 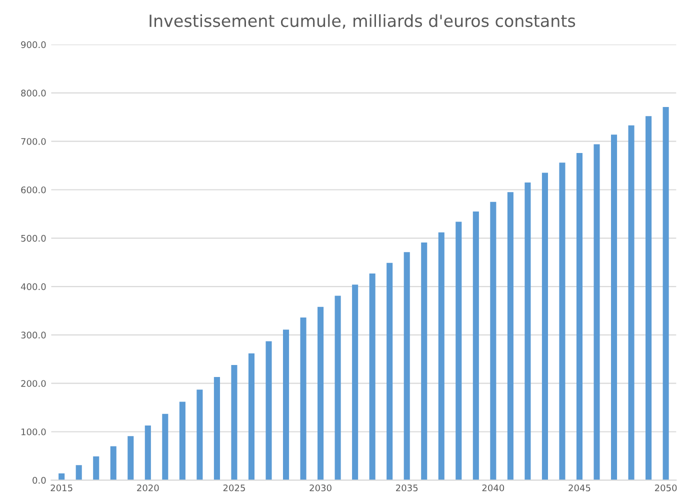 I want to click on x-tick-label: 2030, so click(x=321, y=488).